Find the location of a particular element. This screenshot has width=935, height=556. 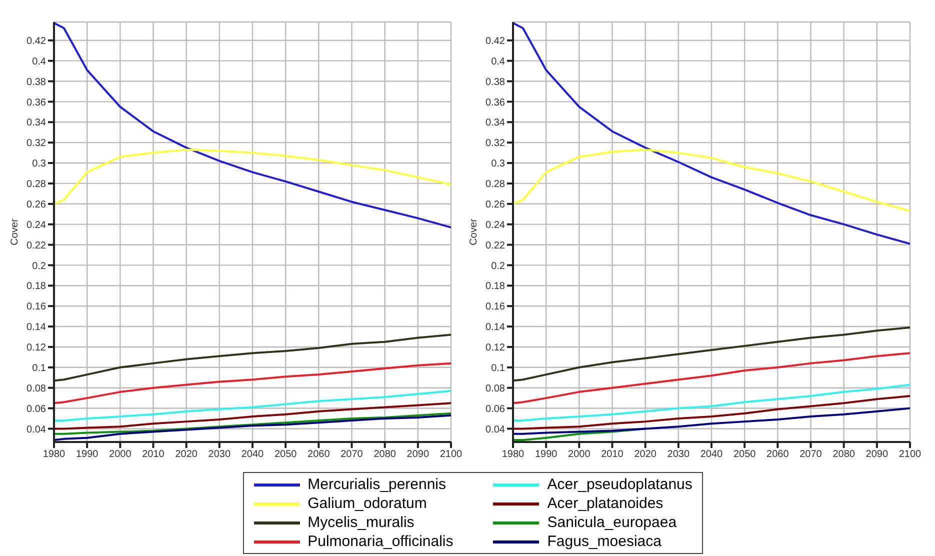

legend-label: Galium_odoratum is located at coordinates (367, 503).